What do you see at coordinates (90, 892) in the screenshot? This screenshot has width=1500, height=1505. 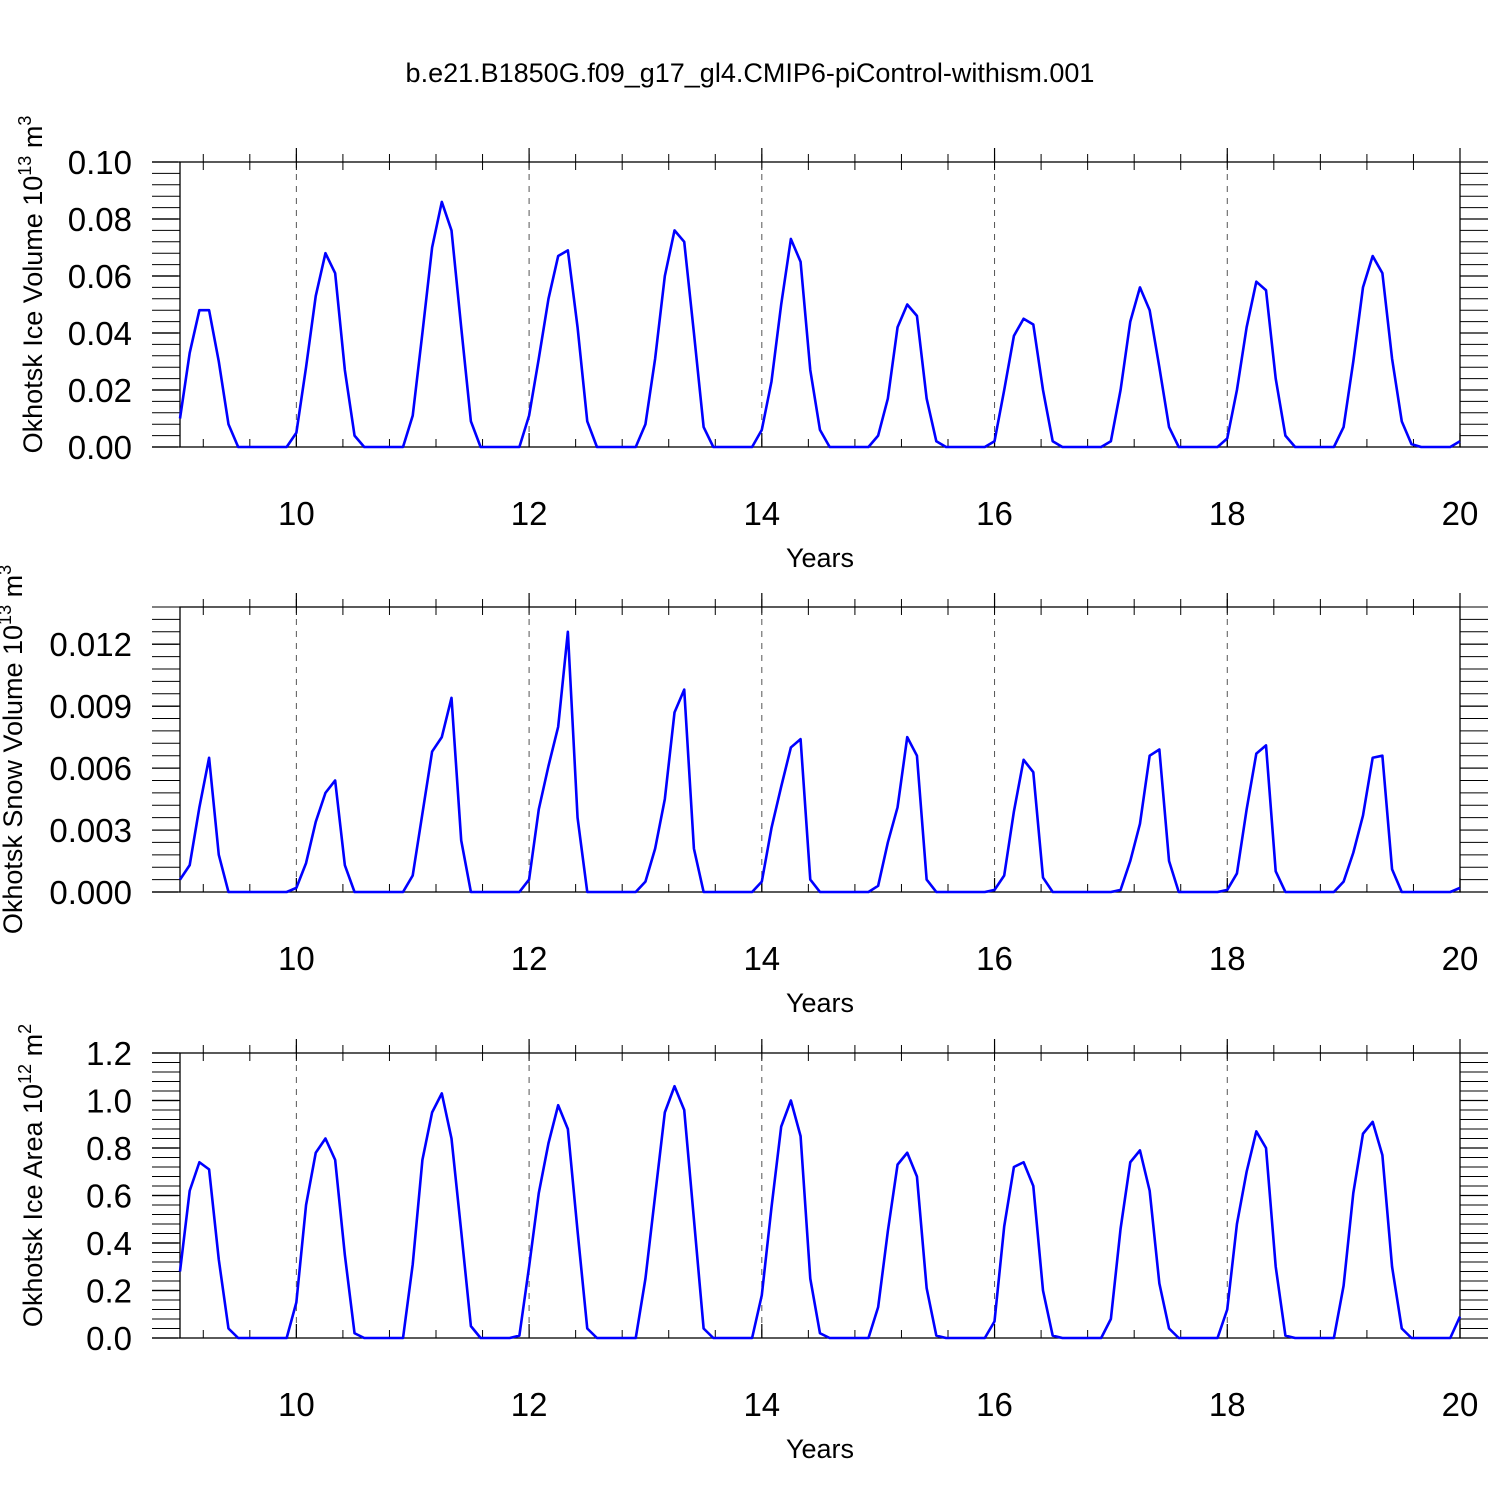 I see `y-tick-label: 0.000` at bounding box center [90, 892].